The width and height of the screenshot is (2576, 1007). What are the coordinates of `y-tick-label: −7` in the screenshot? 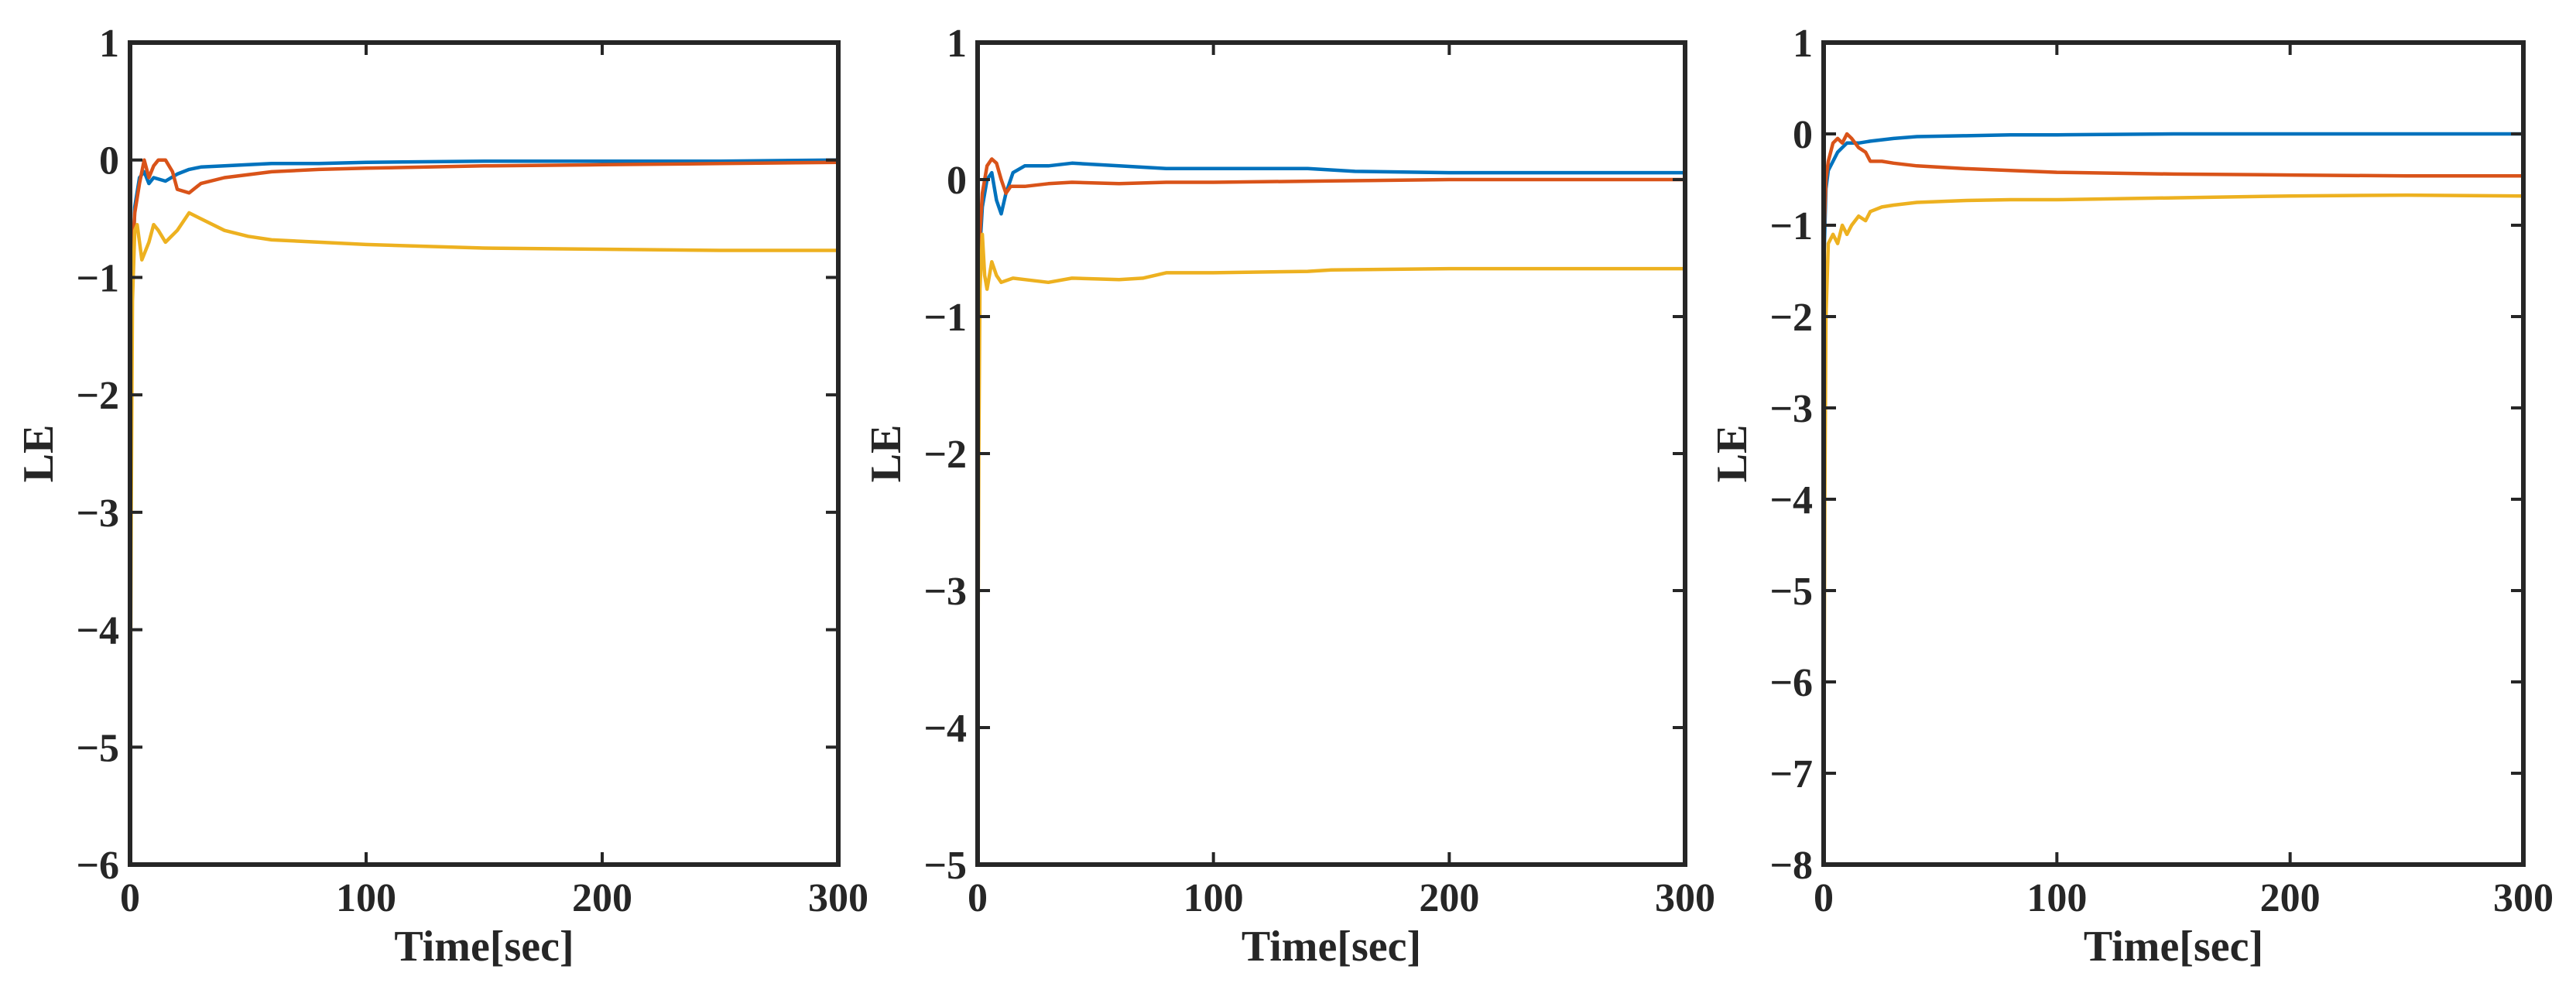 It's located at (1791, 774).